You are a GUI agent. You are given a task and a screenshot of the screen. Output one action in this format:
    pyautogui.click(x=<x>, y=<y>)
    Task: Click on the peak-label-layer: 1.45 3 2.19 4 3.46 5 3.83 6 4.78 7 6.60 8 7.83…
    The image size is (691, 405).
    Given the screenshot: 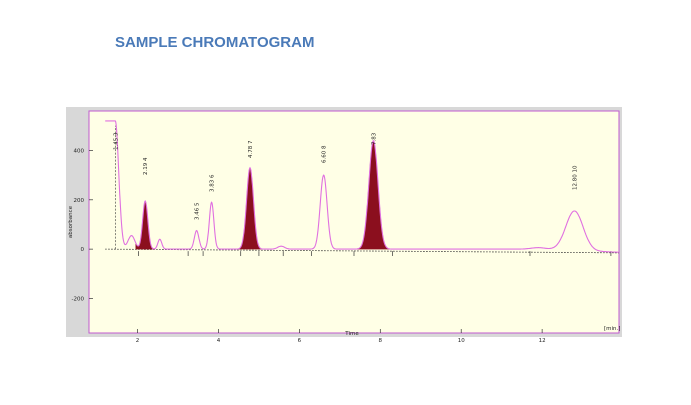 What is the action you would take?
    pyautogui.click(x=345, y=176)
    